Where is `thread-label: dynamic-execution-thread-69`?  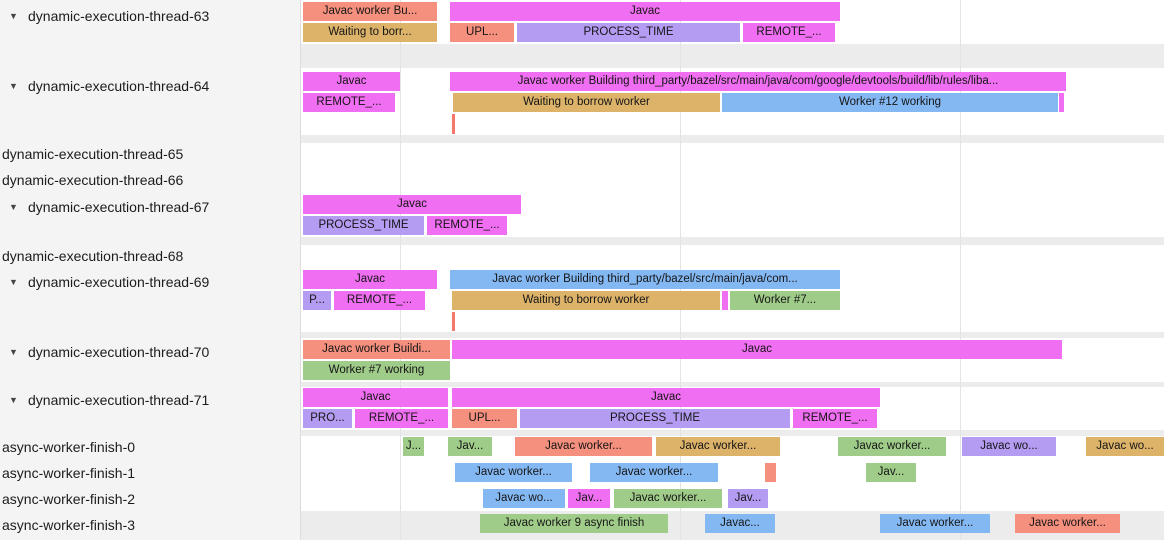
thread-label: dynamic-execution-thread-69 is located at coordinates (119, 282).